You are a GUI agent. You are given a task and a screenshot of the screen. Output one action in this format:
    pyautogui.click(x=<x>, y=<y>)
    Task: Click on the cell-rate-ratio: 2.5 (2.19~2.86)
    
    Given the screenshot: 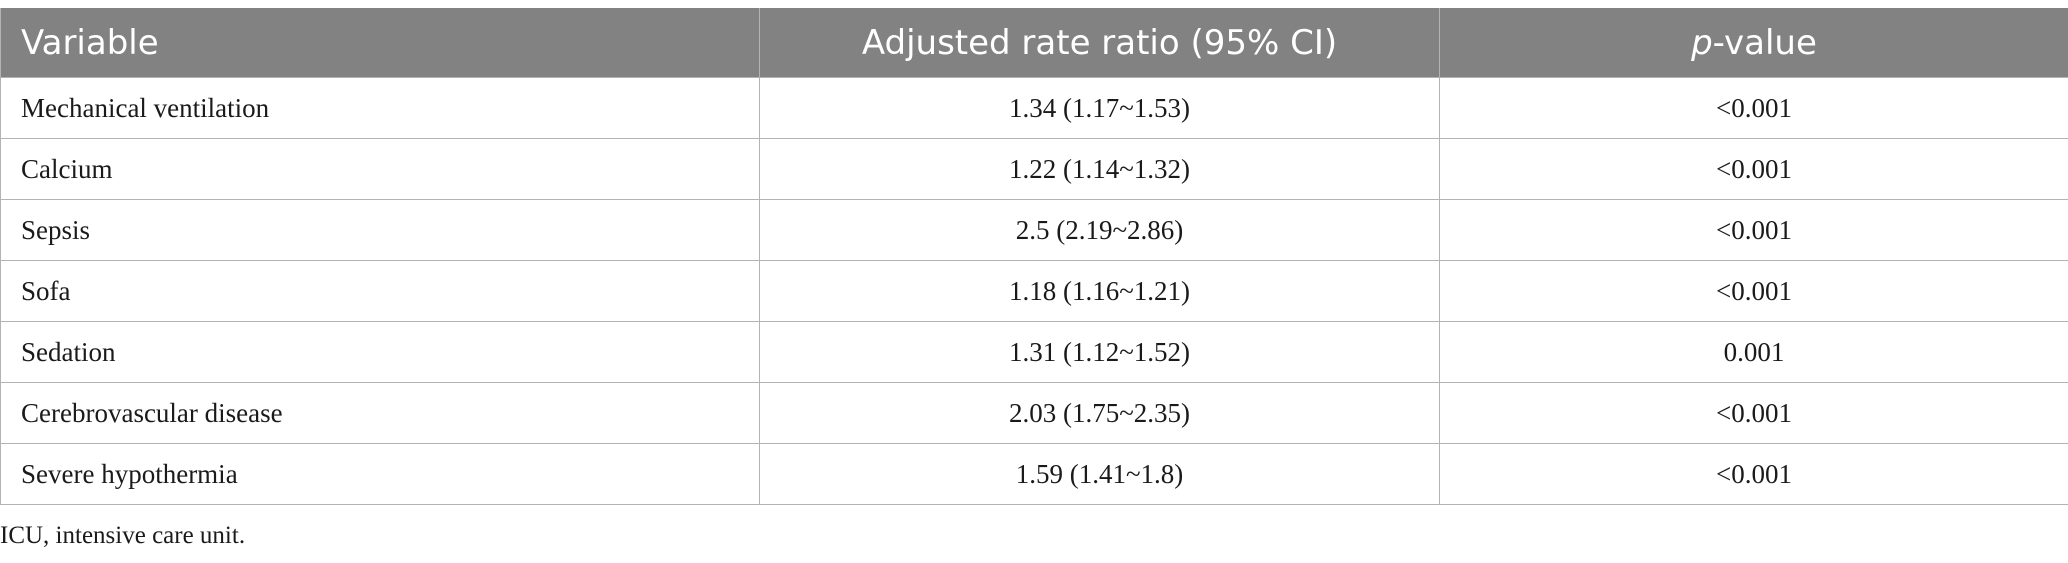 What is the action you would take?
    pyautogui.click(x=1099, y=230)
    